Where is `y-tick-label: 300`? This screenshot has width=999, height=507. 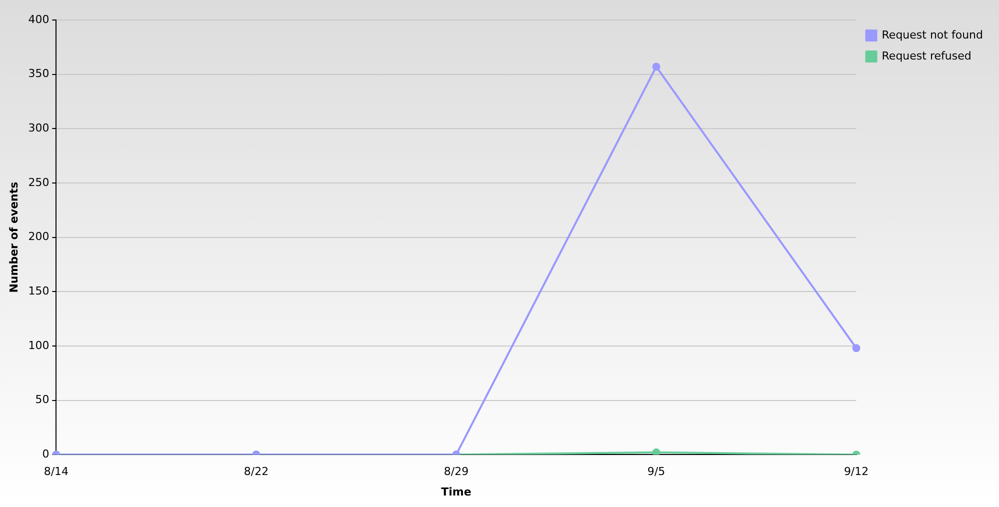
y-tick-label: 300 is located at coordinates (39, 128).